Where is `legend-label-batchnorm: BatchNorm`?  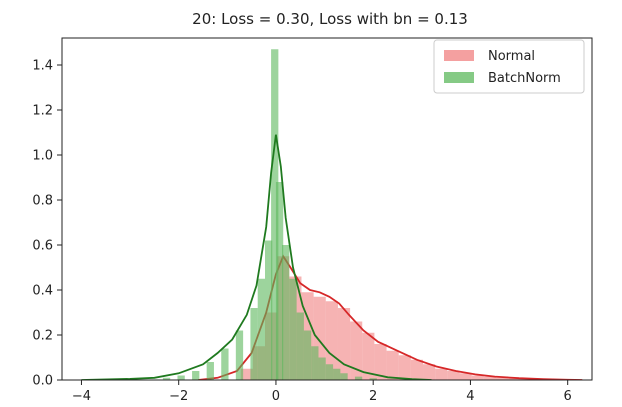 legend-label-batchnorm: BatchNorm is located at coordinates (524, 78).